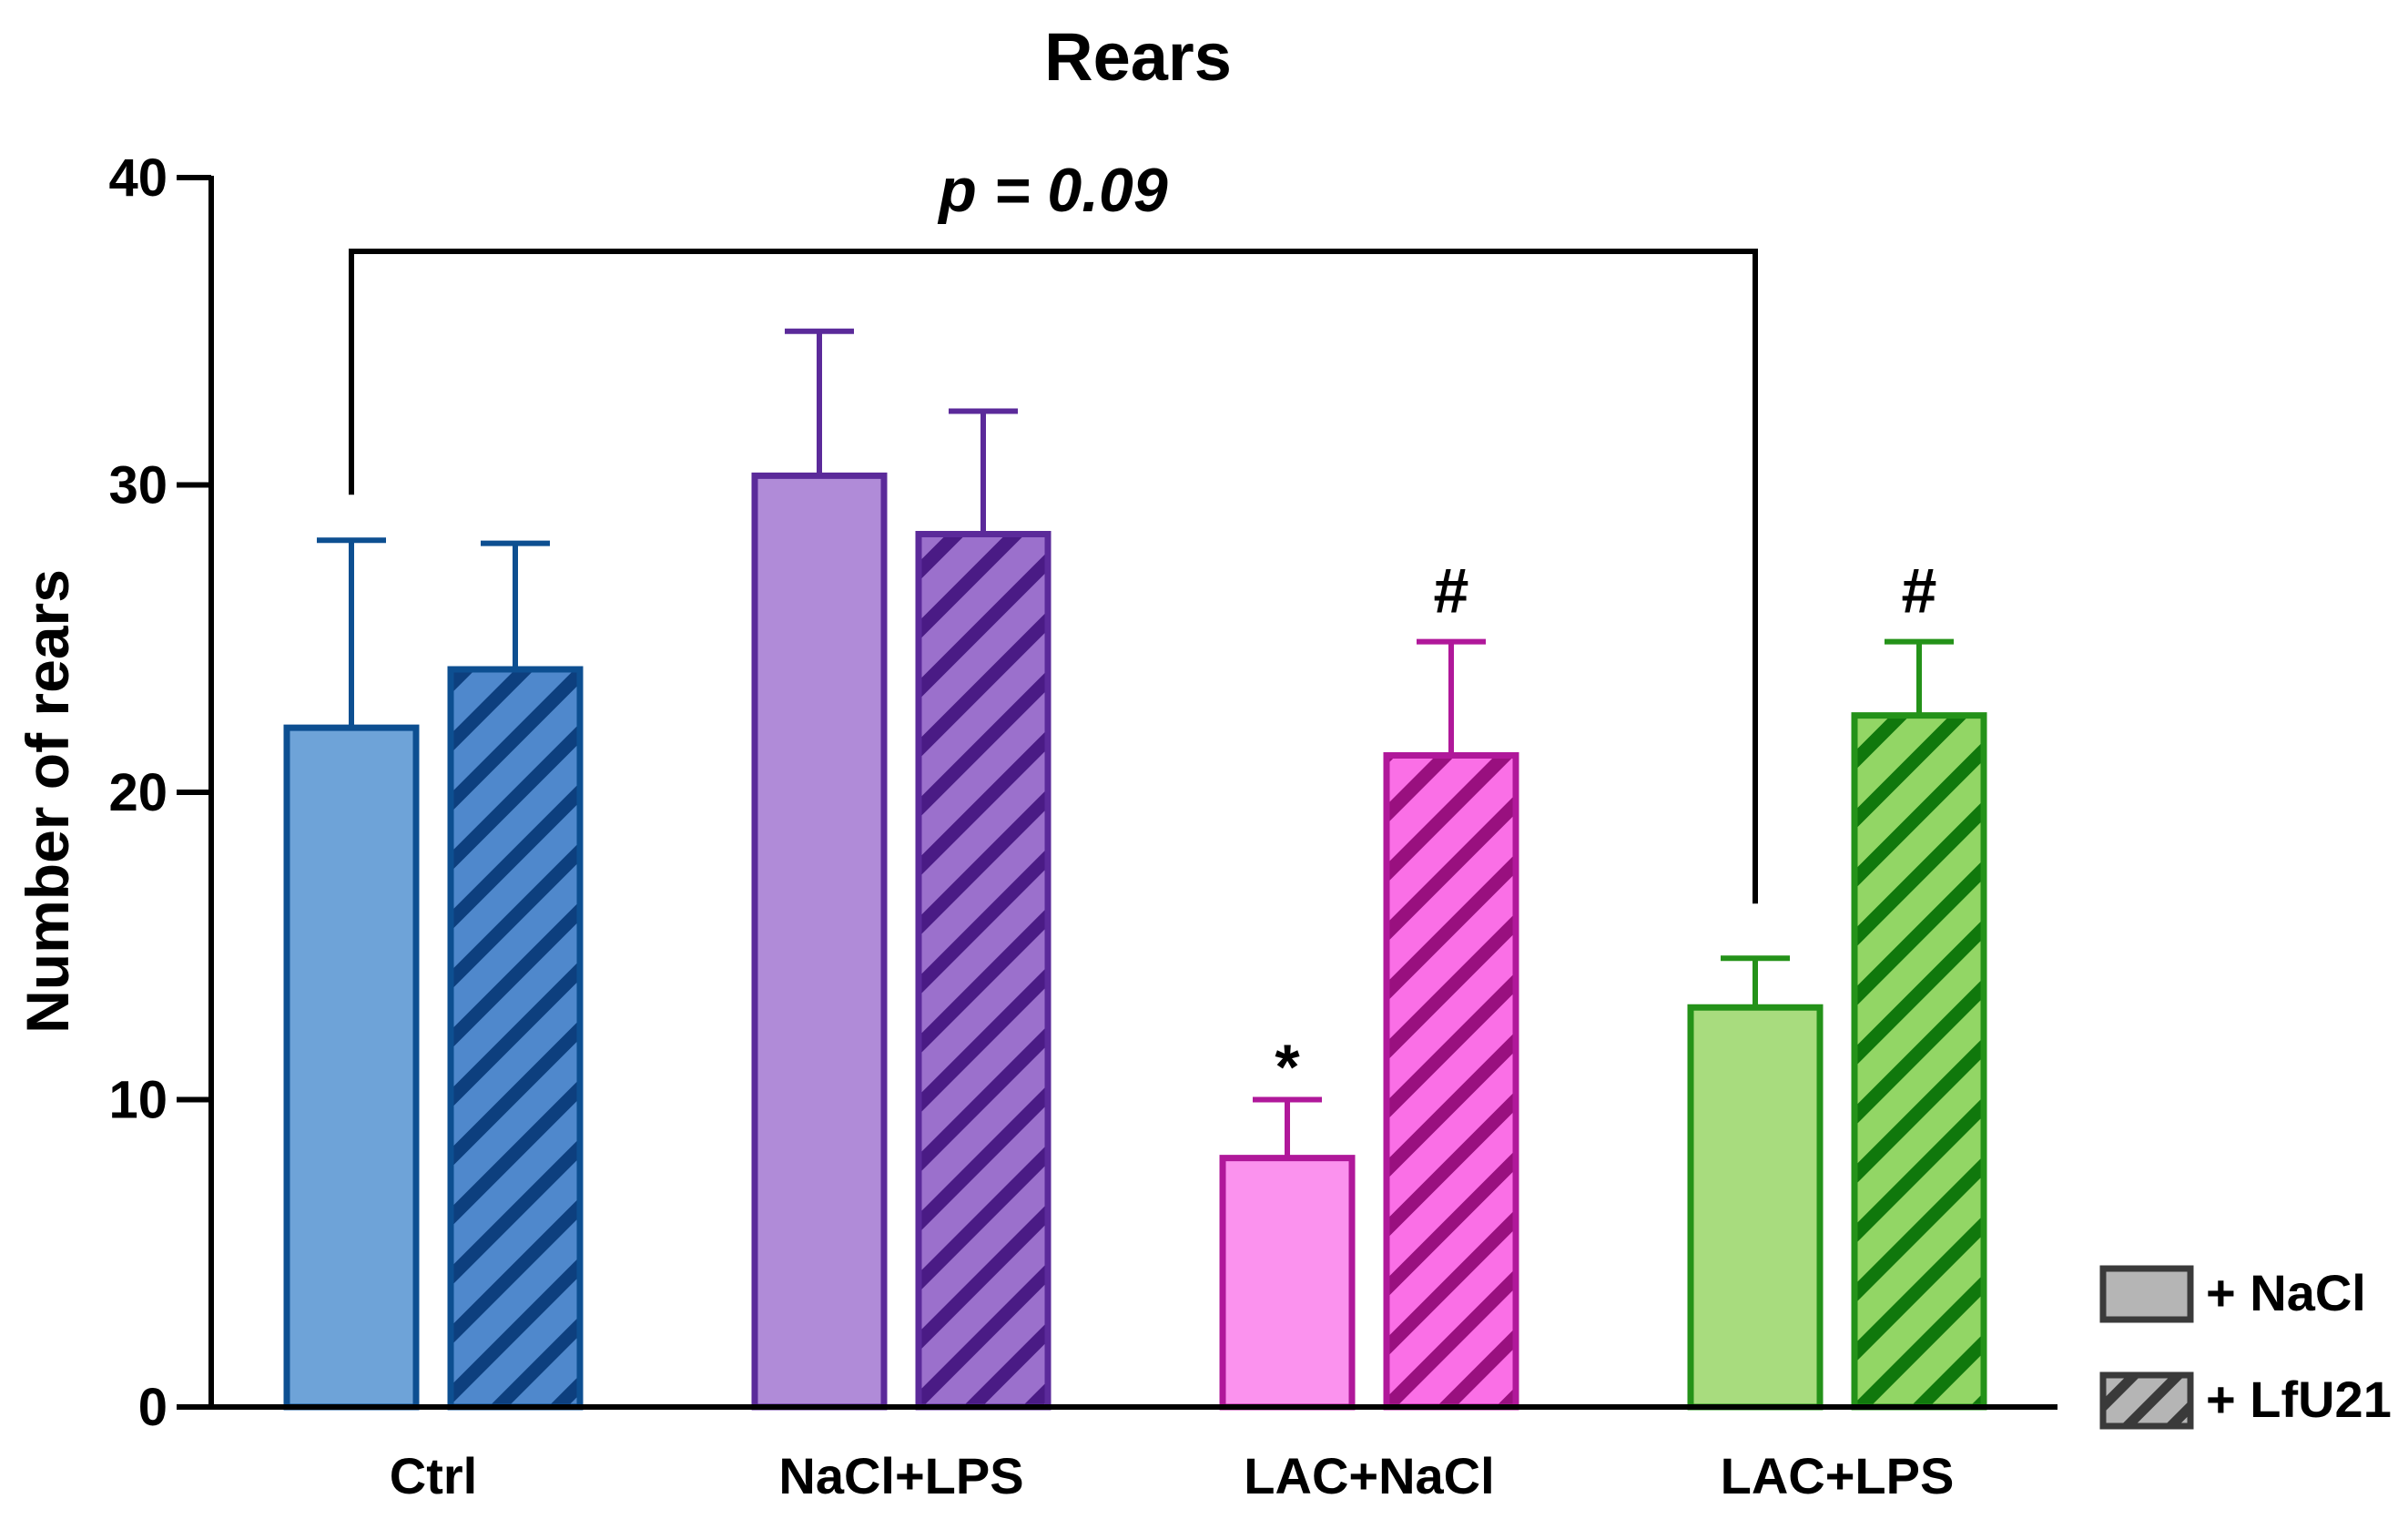 Image resolution: width=2408 pixels, height=1519 pixels. Describe the element at coordinates (1138, 57) in the screenshot. I see `chart-title: Rears` at that location.